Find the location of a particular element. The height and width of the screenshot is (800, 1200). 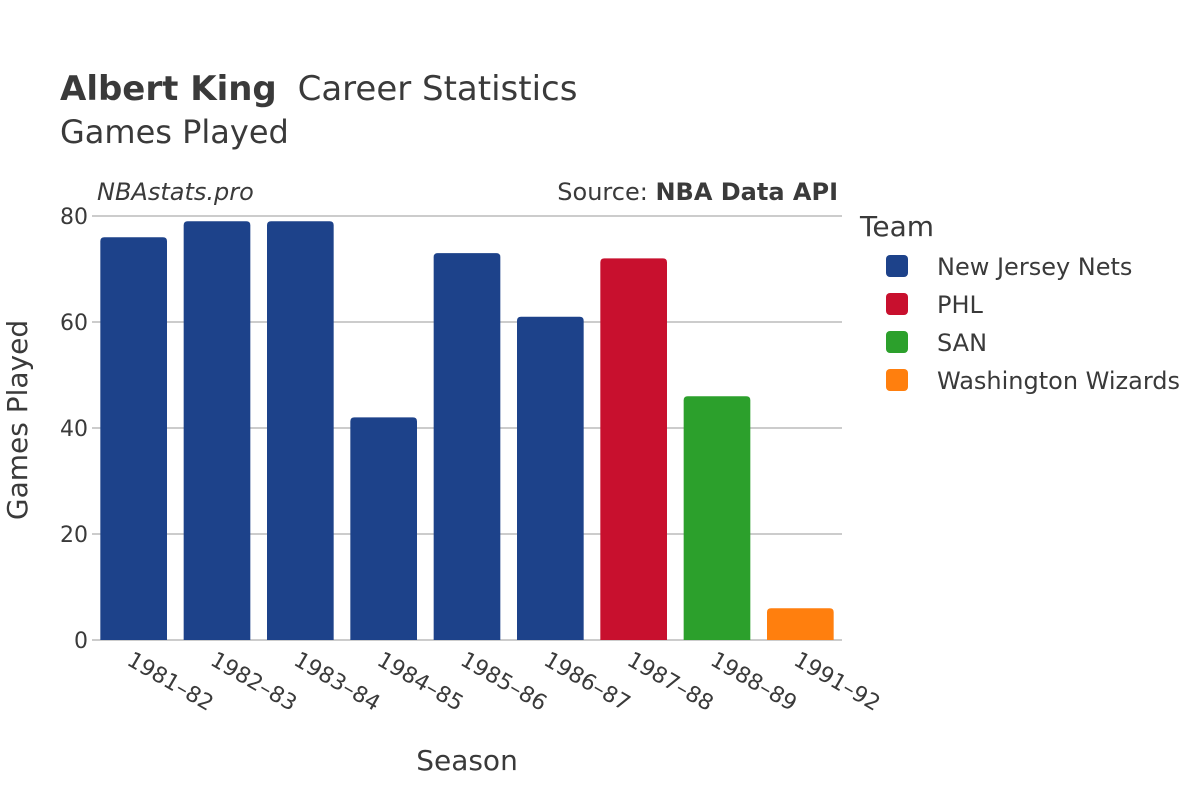

x-tick-label: 1981–82 is located at coordinates (170, 682).